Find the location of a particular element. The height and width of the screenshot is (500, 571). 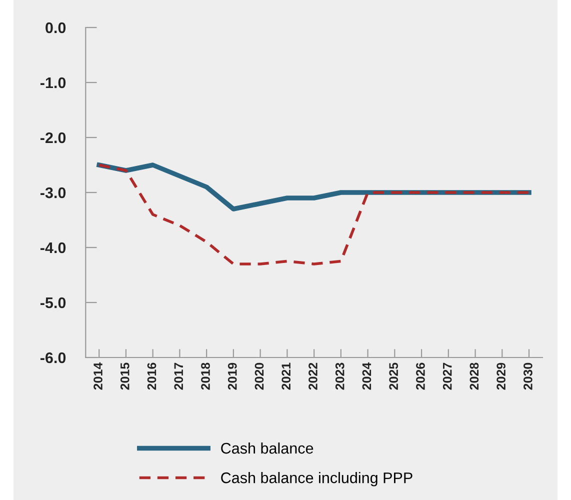

legend-label: Cash balance is located at coordinates (267, 448).